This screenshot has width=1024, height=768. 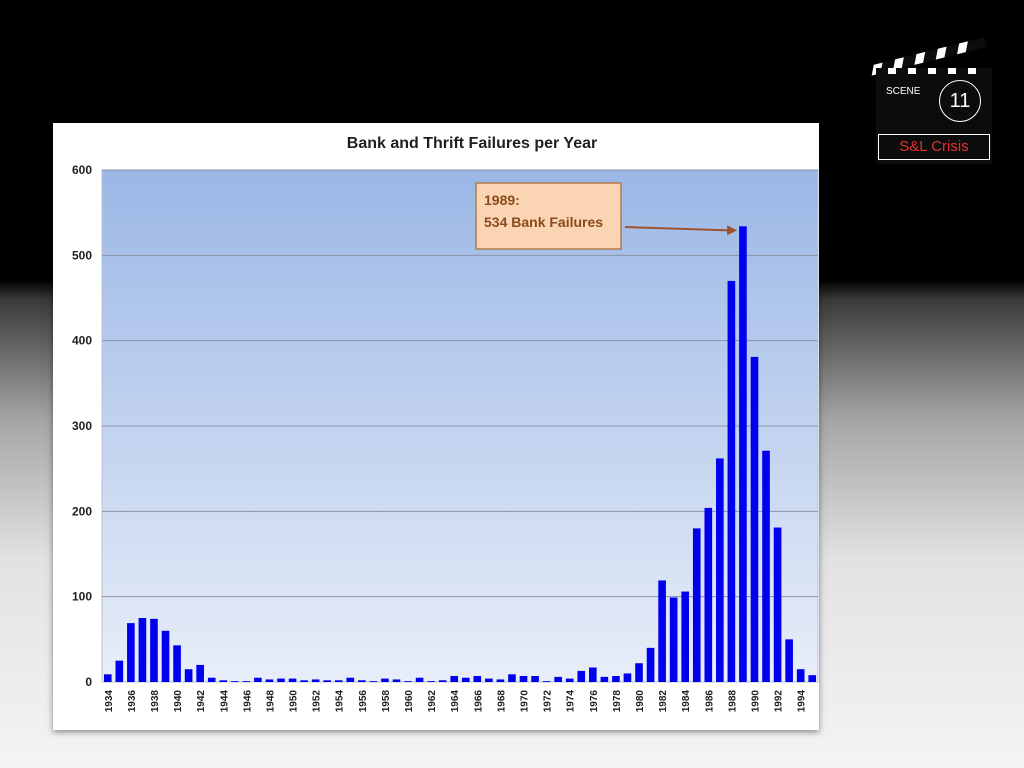 I want to click on x-tick-label: 1992, so click(x=779, y=701).